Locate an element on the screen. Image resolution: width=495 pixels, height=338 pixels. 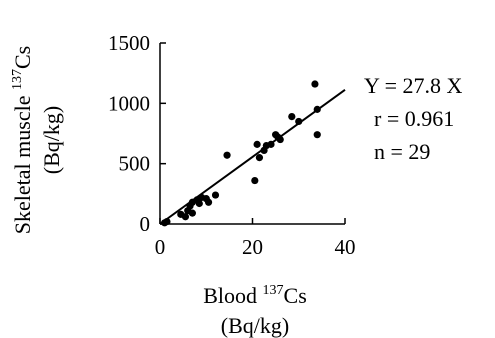
y-tick-label: 1000 is located at coordinates (129, 103).